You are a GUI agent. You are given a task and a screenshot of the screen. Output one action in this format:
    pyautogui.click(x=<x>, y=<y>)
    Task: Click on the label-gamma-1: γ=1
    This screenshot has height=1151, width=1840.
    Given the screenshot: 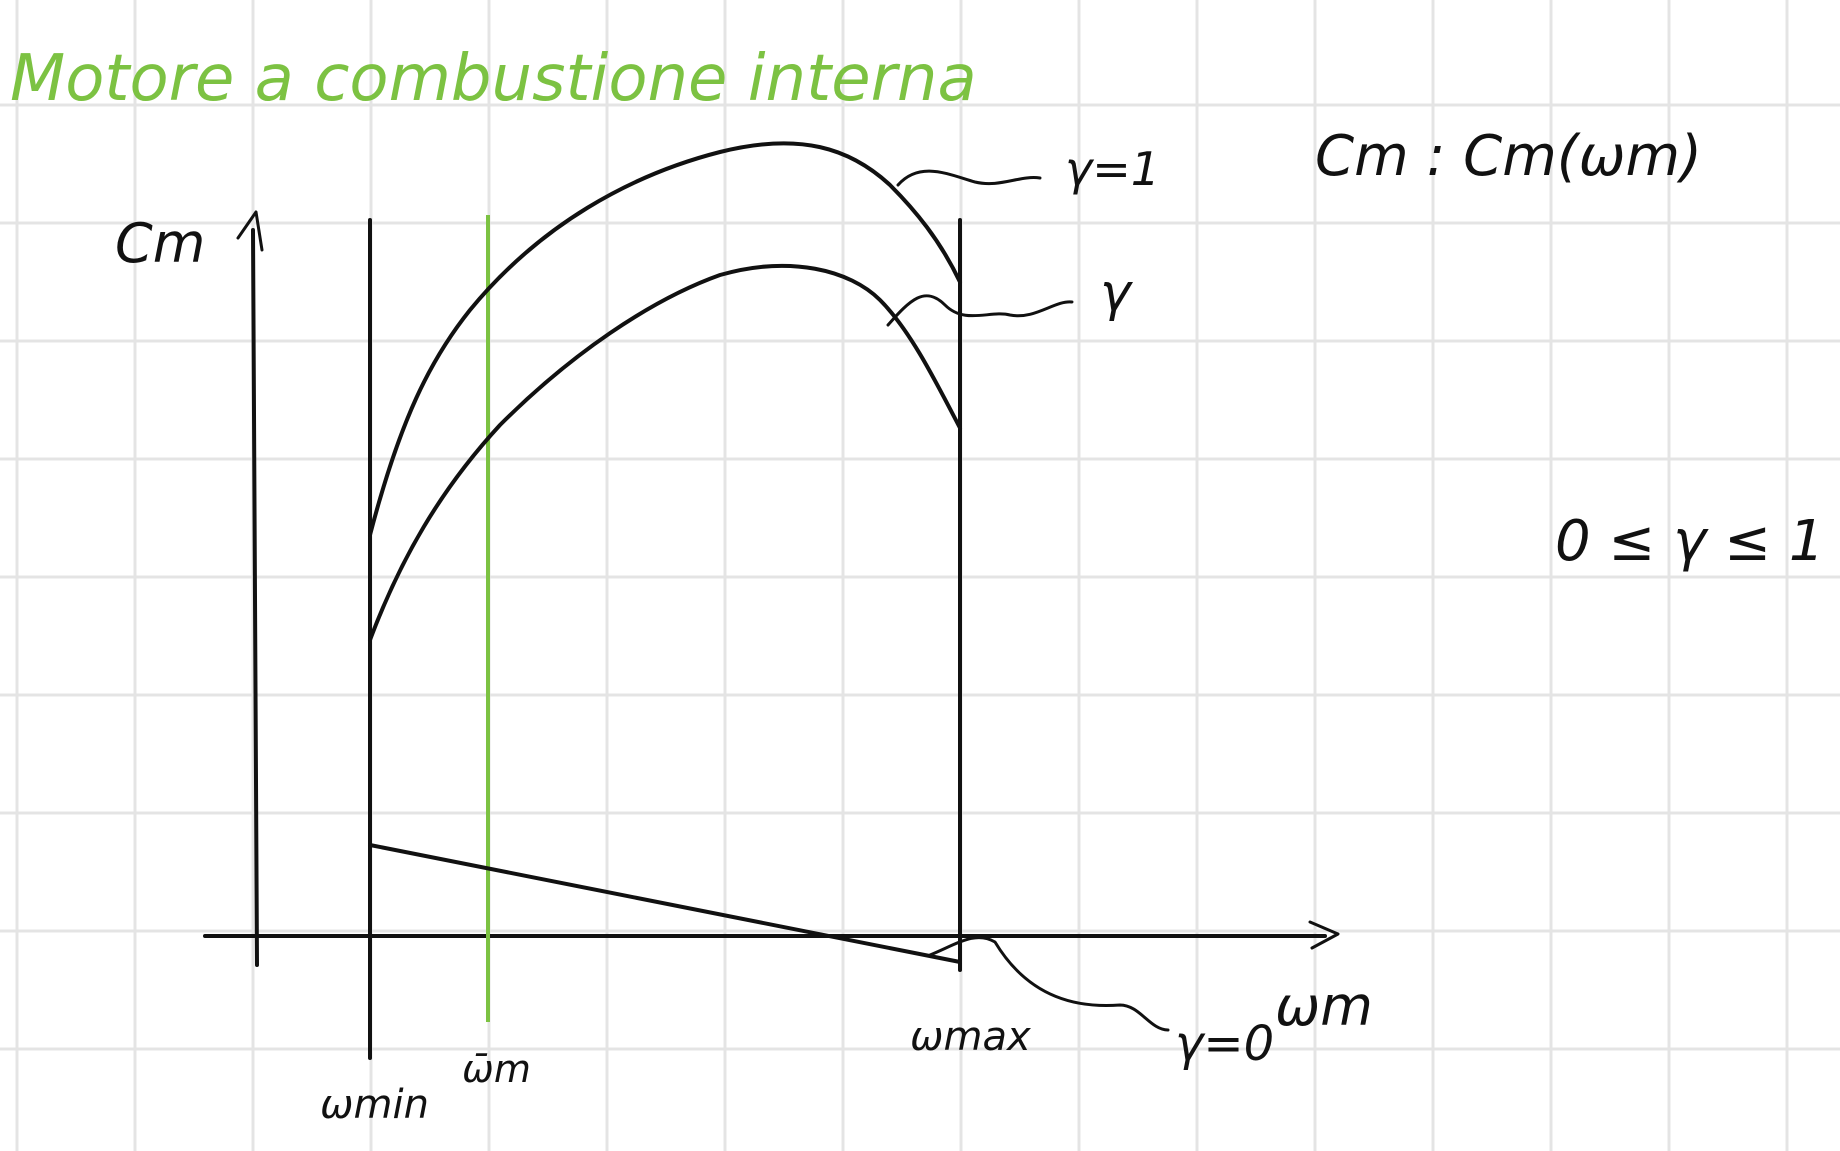 What is the action you would take?
    pyautogui.click(x=1112, y=169)
    